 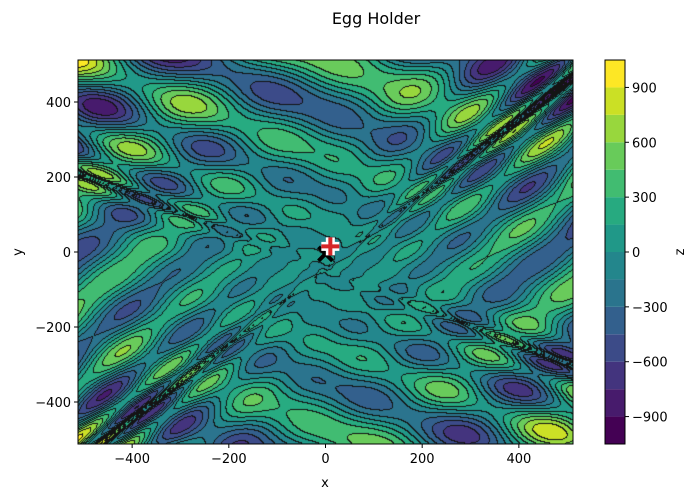 I want to click on x-tick-label: −200, so click(x=229, y=459).